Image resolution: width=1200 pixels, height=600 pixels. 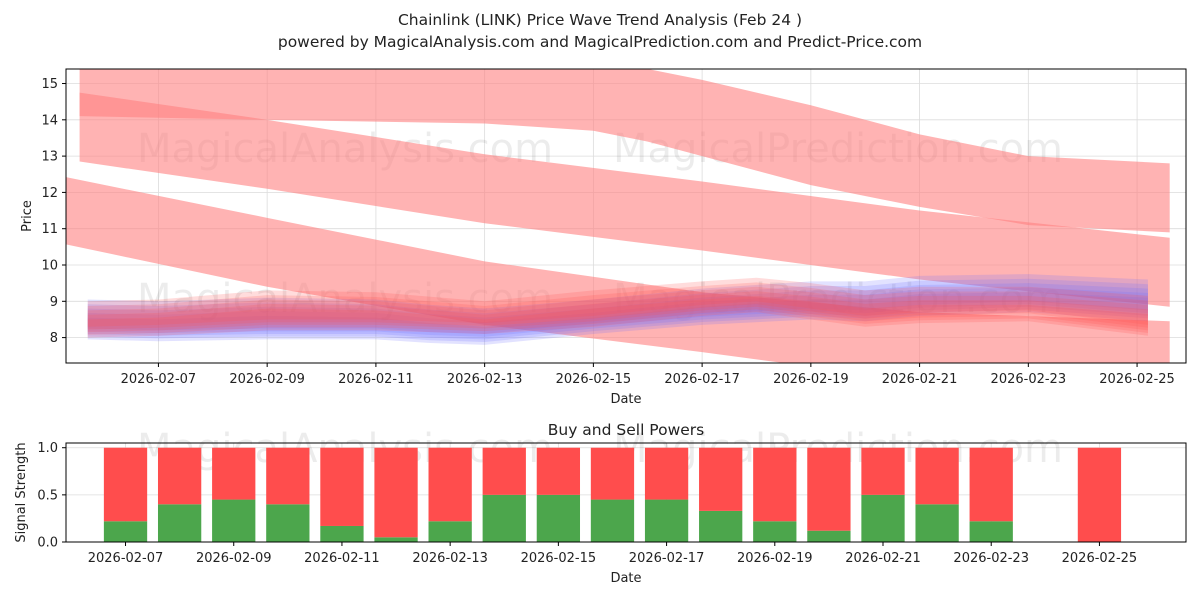 I want to click on price-y-tick-label: 15, so click(x=49, y=84).